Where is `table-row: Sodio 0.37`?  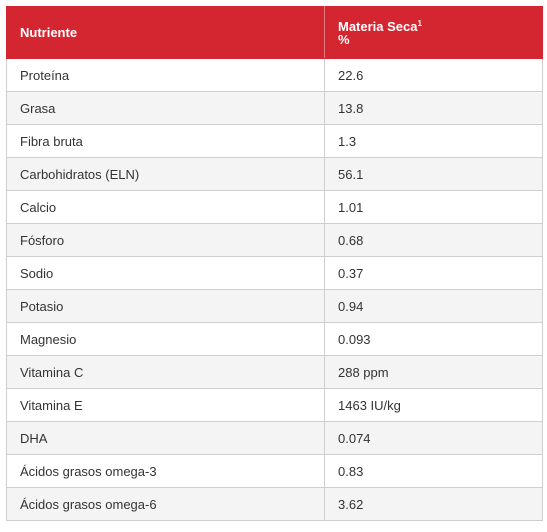
table-row: Sodio 0.37 is located at coordinates (274, 273).